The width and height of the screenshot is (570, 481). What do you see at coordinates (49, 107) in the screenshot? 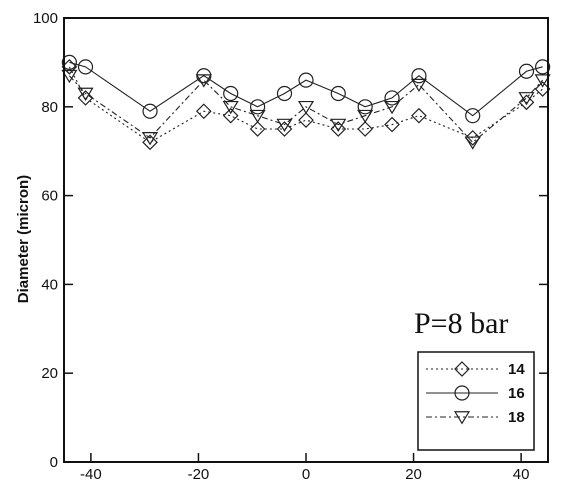
I see `y-tick-label: 80` at bounding box center [49, 107].